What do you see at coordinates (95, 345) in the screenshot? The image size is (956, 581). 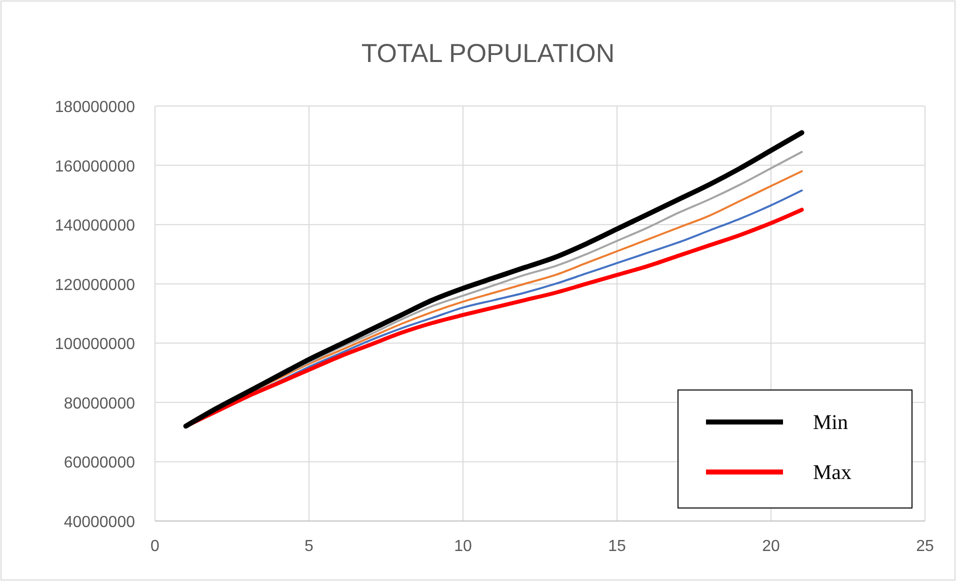 I see `y-tick-label: 100000000` at bounding box center [95, 345].